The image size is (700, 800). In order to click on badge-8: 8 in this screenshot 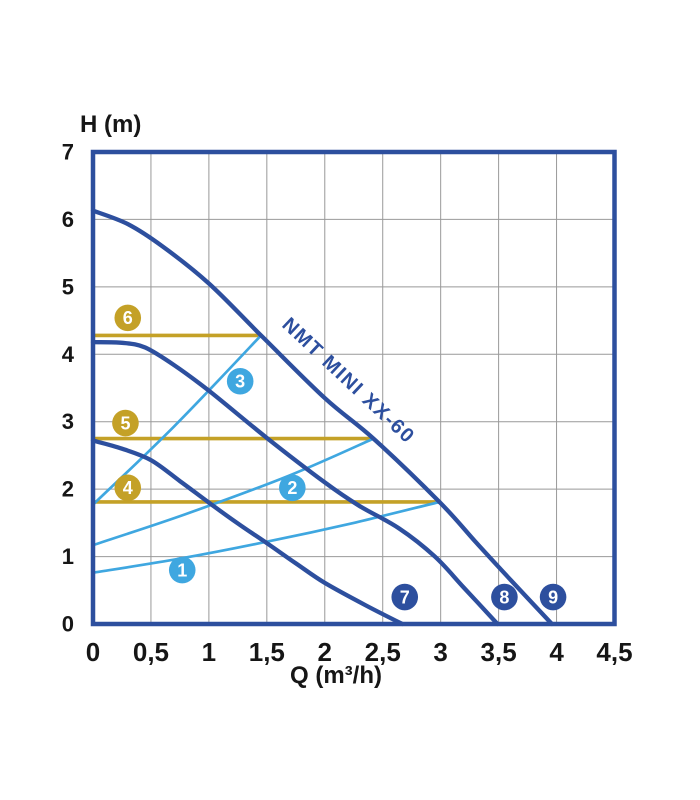, I will do `click(504, 597)`.